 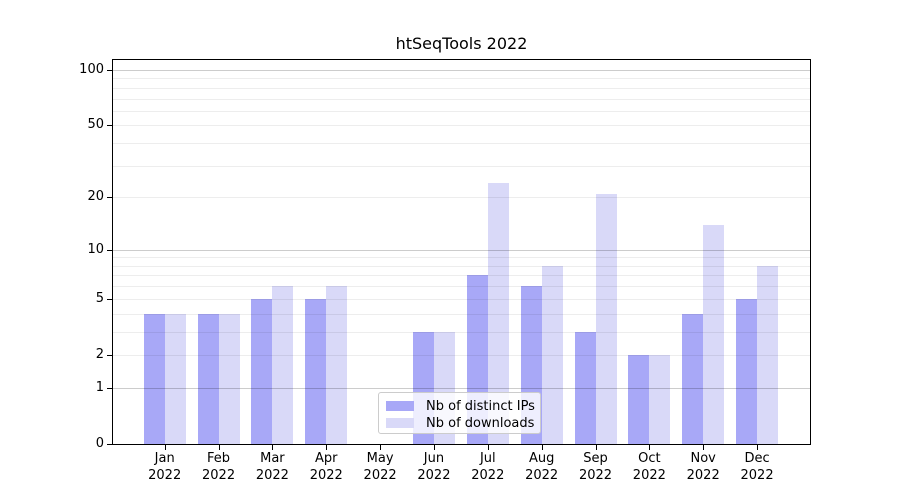 What do you see at coordinates (596, 447) in the screenshot?
I see `x-tick-sep` at bounding box center [596, 447].